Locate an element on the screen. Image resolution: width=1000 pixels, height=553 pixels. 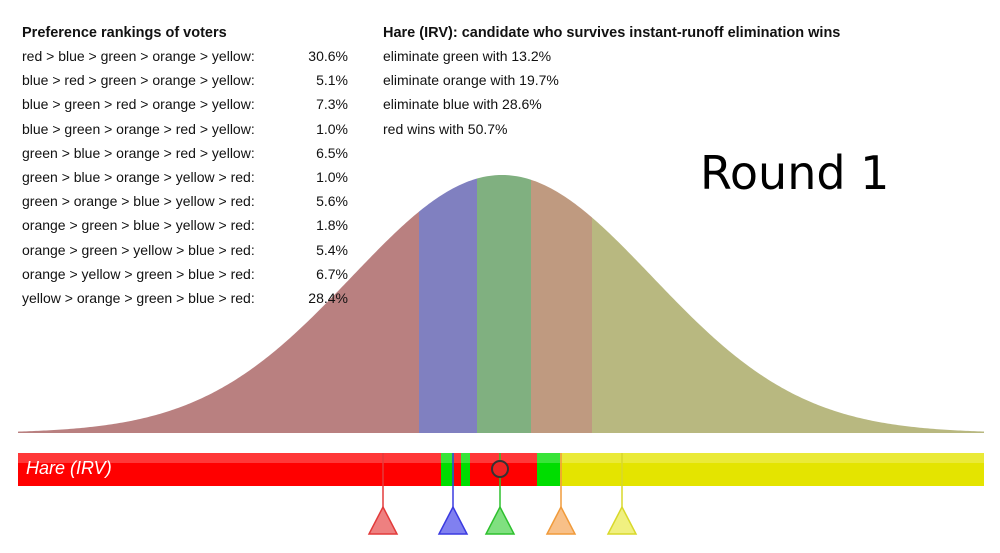
ranking-share: 30.6% is located at coordinates (328, 56).